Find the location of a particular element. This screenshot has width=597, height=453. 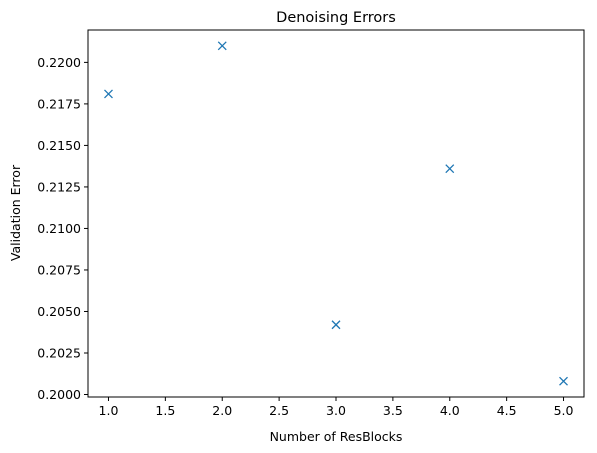

chart-title: Denoising Errors is located at coordinates (336, 18).